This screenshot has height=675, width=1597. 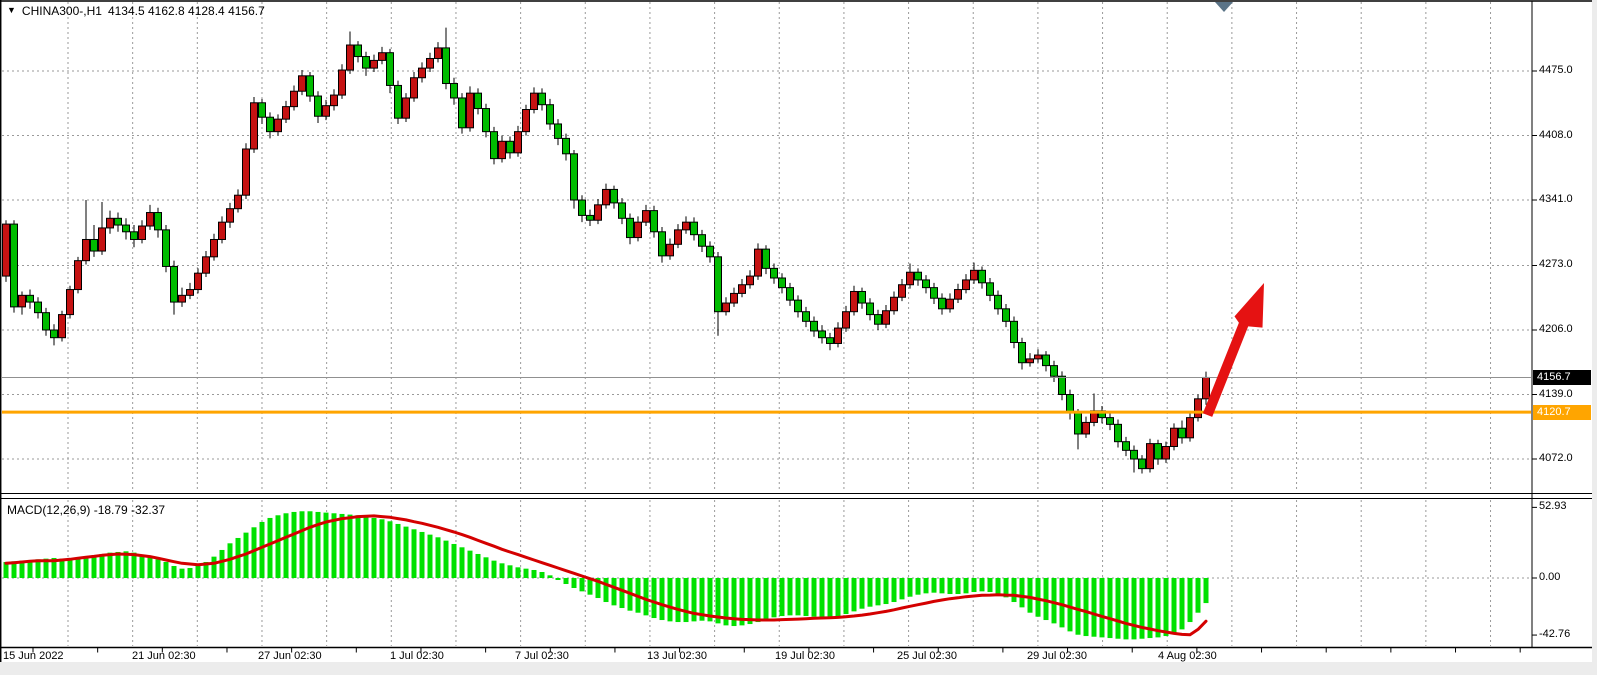 I want to click on price-tick-label: 4341.0, so click(x=1556, y=199).